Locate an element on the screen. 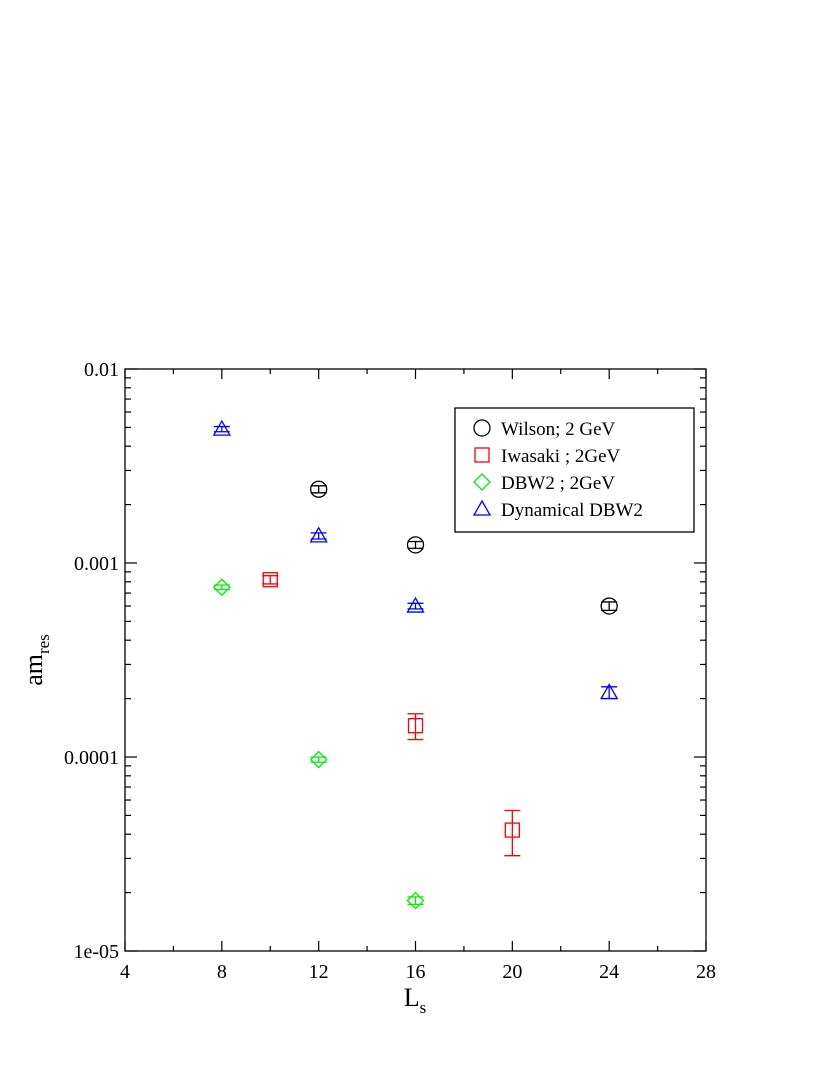 Image resolution: width=830 pixels, height=1075 pixels. y-axis-label-sub: res is located at coordinates (43, 644).